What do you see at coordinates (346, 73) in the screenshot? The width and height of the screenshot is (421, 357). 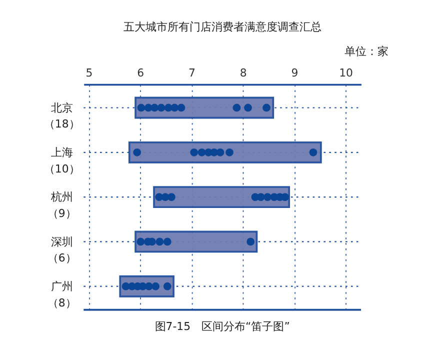 I see `x-tick-label: 10` at bounding box center [346, 73].